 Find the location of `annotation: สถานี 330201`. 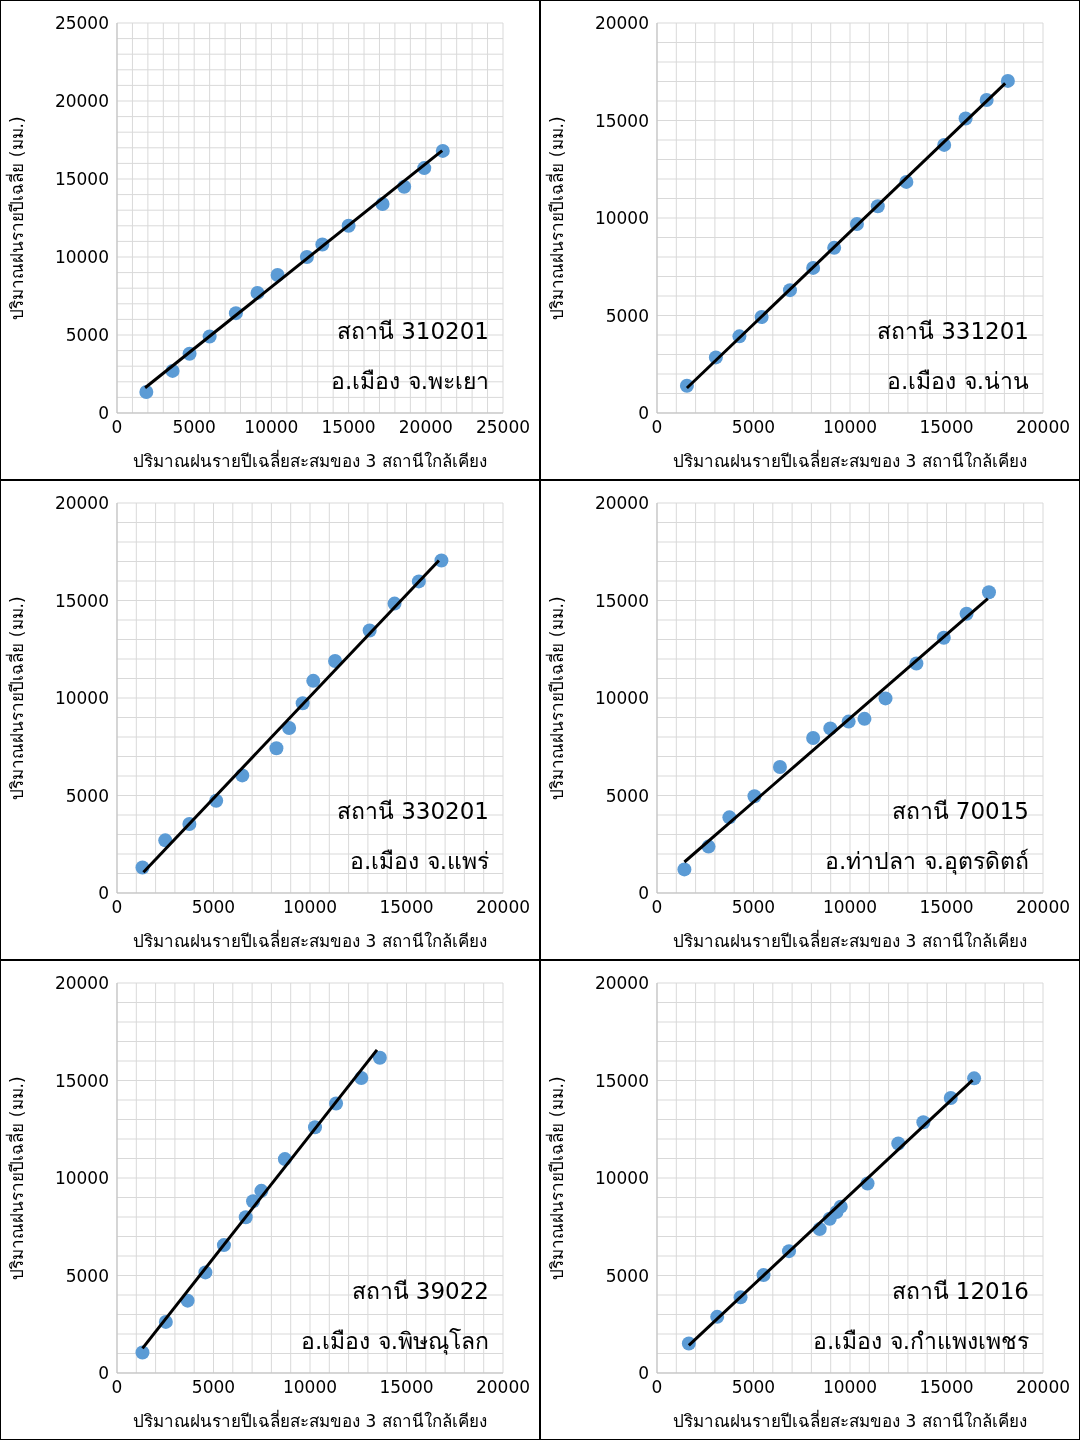

annotation: สถานี 330201 is located at coordinates (412, 811).